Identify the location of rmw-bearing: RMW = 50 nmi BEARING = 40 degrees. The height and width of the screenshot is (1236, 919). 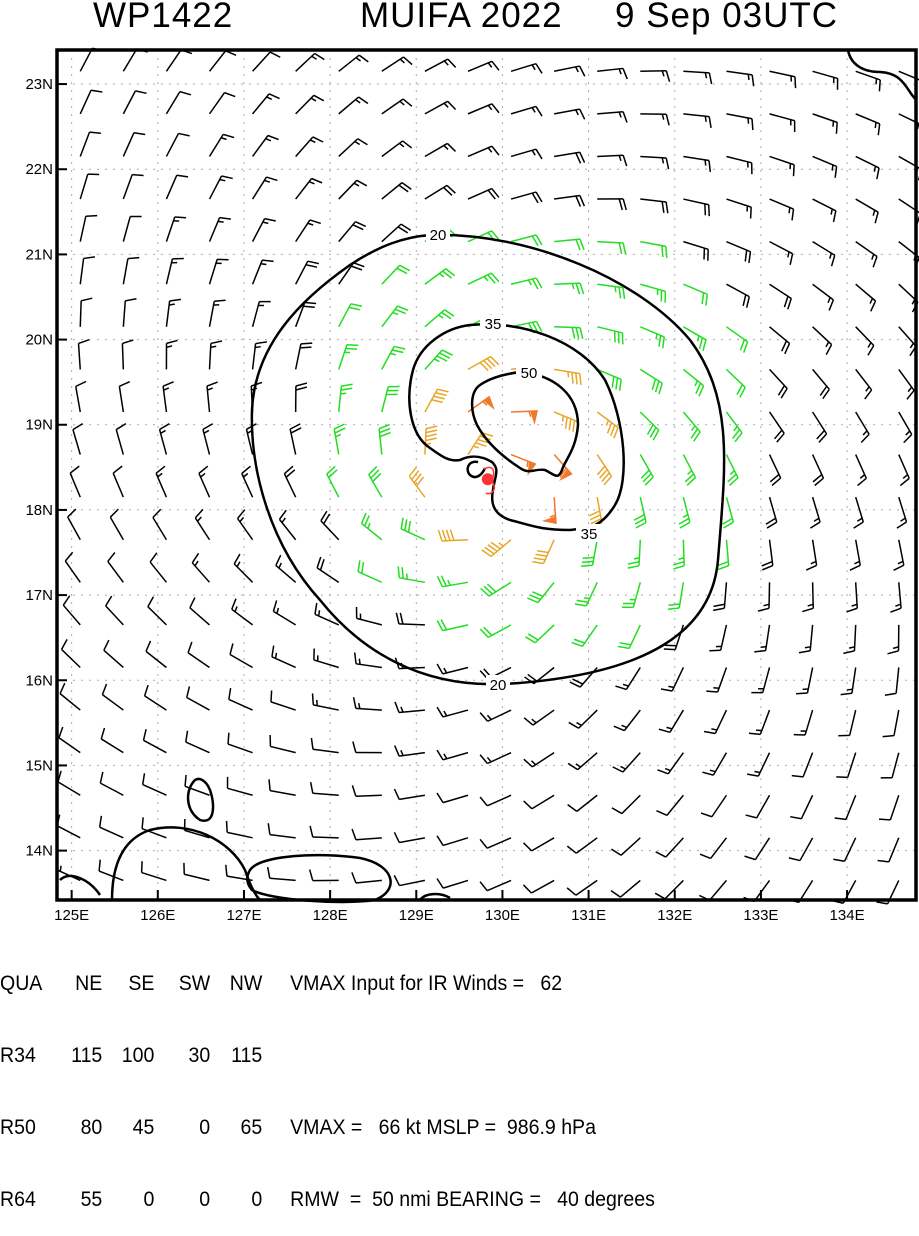
(499, 1200).